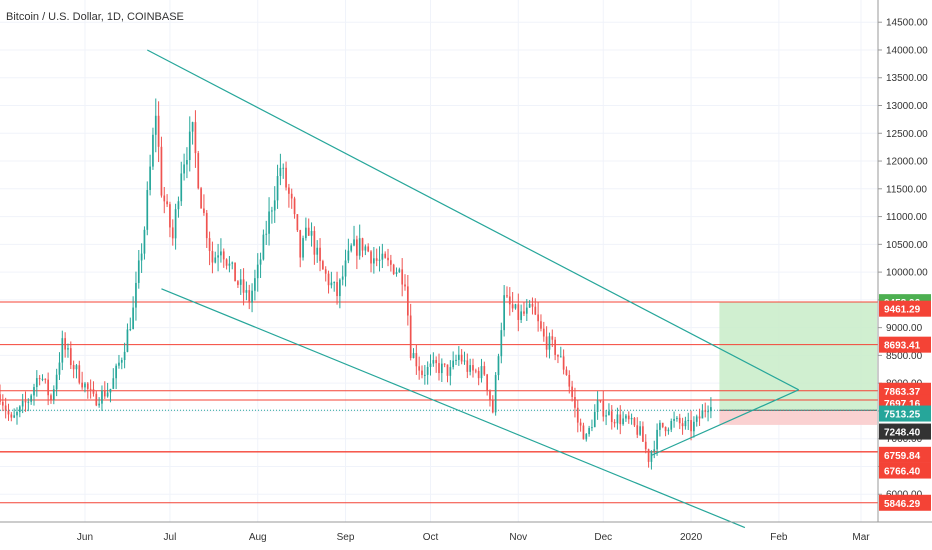  What do you see at coordinates (905, 454) in the screenshot?
I see `level-label-bg` at bounding box center [905, 454].